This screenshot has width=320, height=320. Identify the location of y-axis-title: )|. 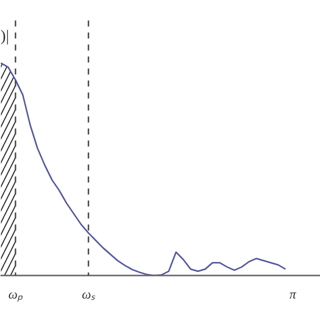
(5, 37).